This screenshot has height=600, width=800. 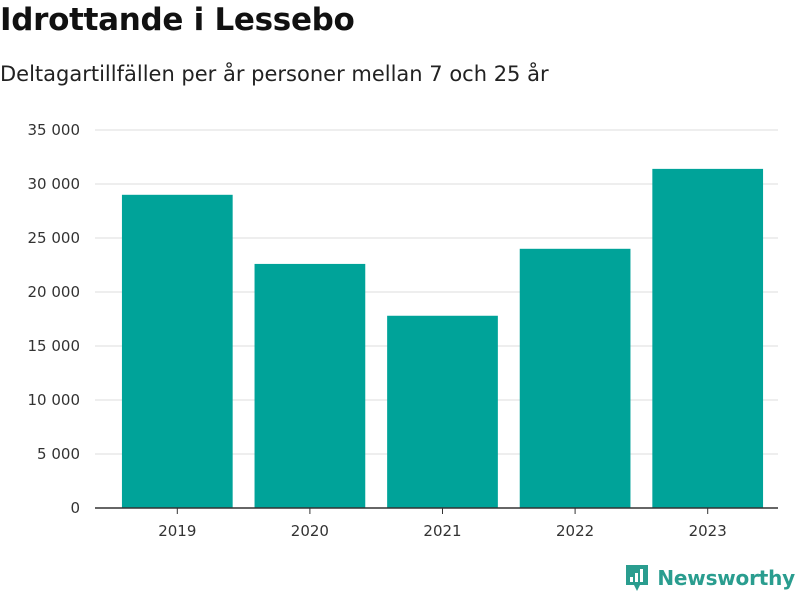 I want to click on brand-logo: Newsworthy, so click(x=709, y=578).